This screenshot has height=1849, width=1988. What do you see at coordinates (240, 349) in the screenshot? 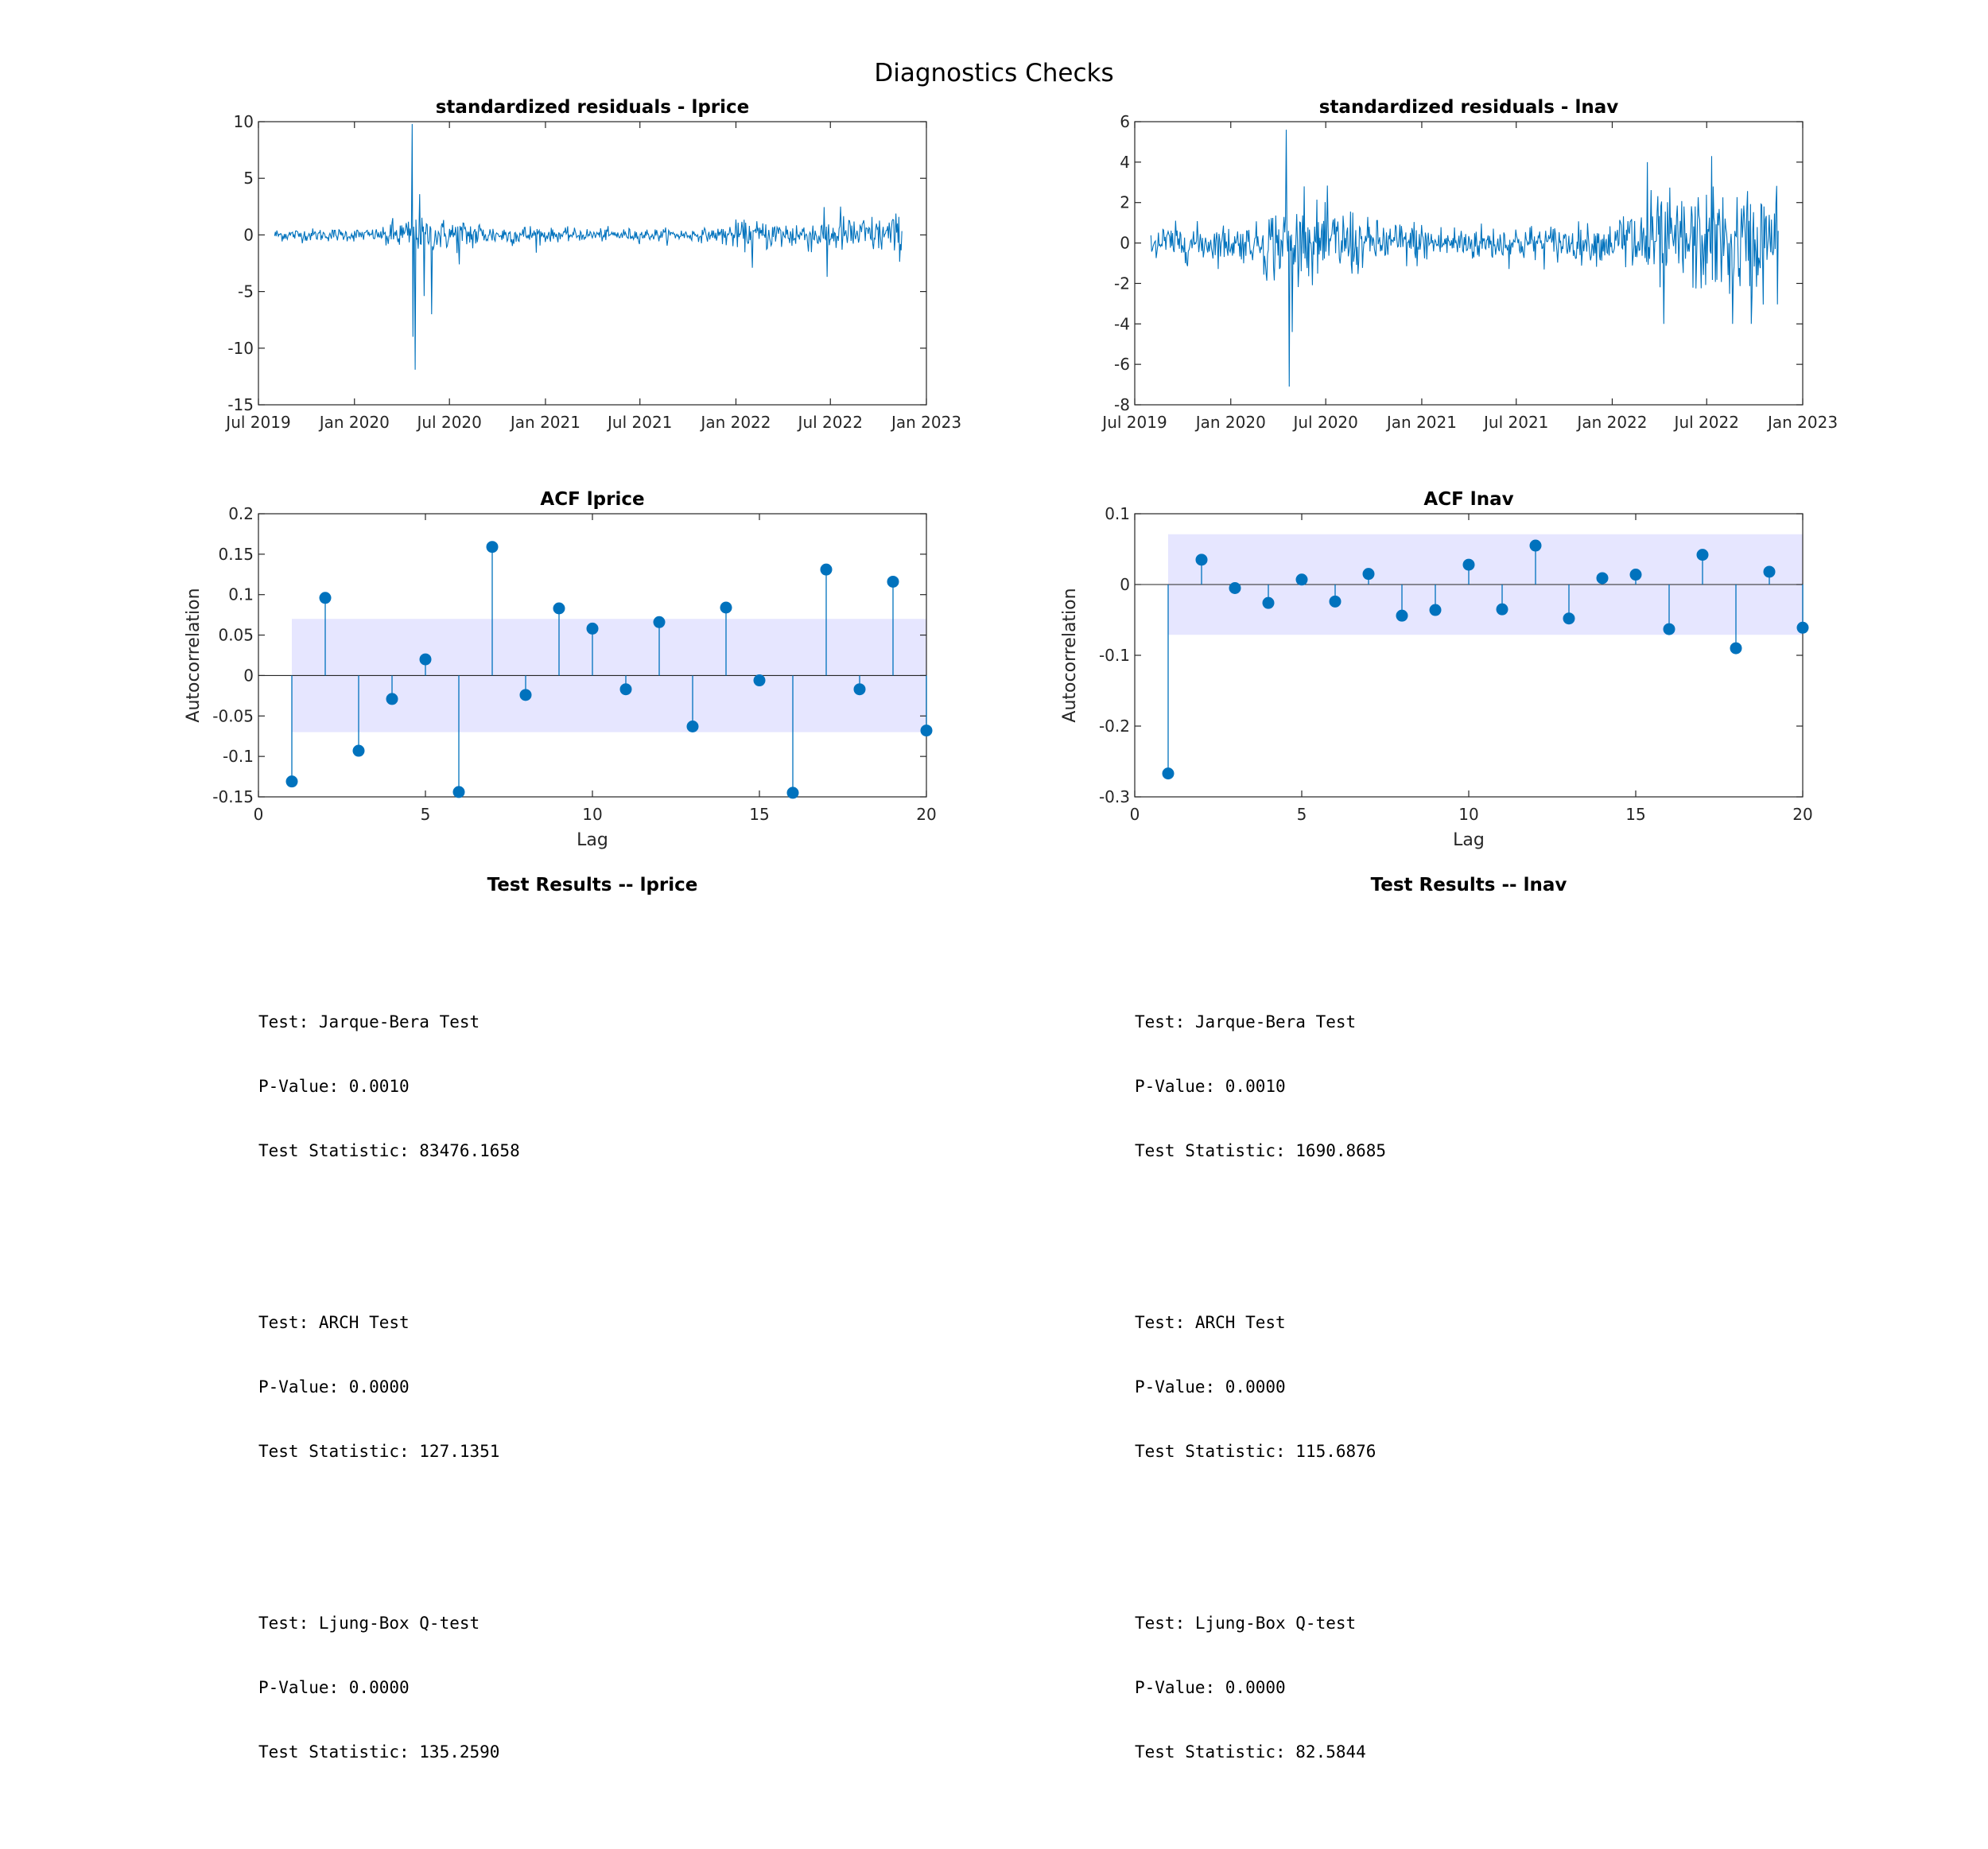
I see `y-tick-label: -10` at bounding box center [240, 349].